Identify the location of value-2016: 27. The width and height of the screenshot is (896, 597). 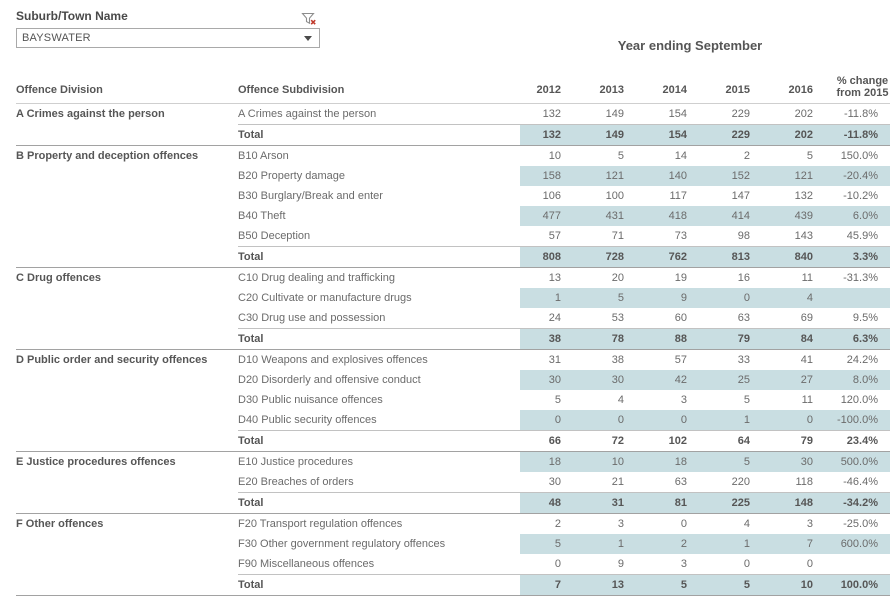
(803, 379).